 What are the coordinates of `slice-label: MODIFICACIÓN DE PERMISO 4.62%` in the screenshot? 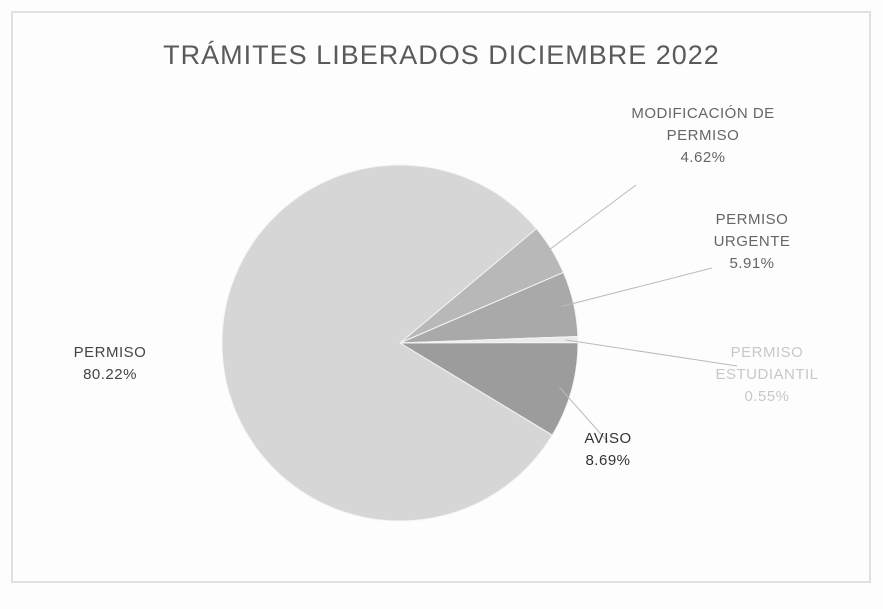 It's located at (703, 136).